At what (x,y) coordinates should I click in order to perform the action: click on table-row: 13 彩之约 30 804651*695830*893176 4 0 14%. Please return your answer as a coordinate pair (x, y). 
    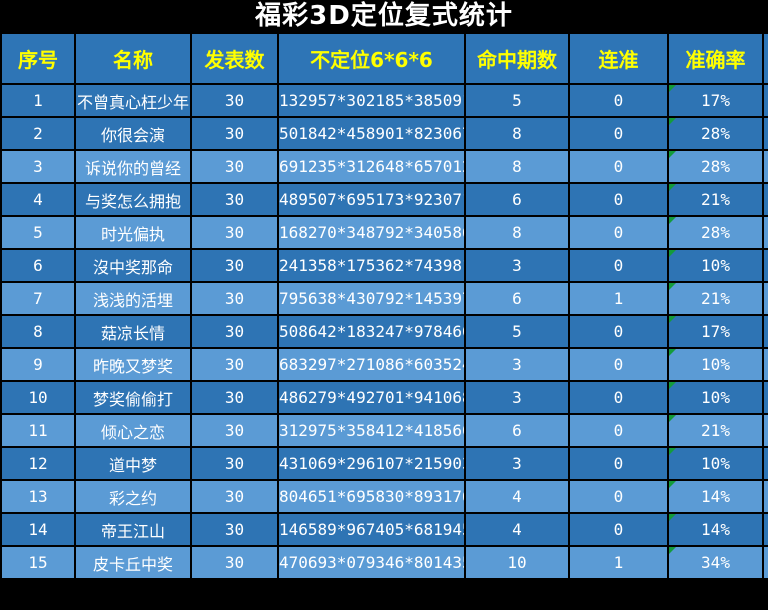
    Looking at the image, I should click on (384, 496).